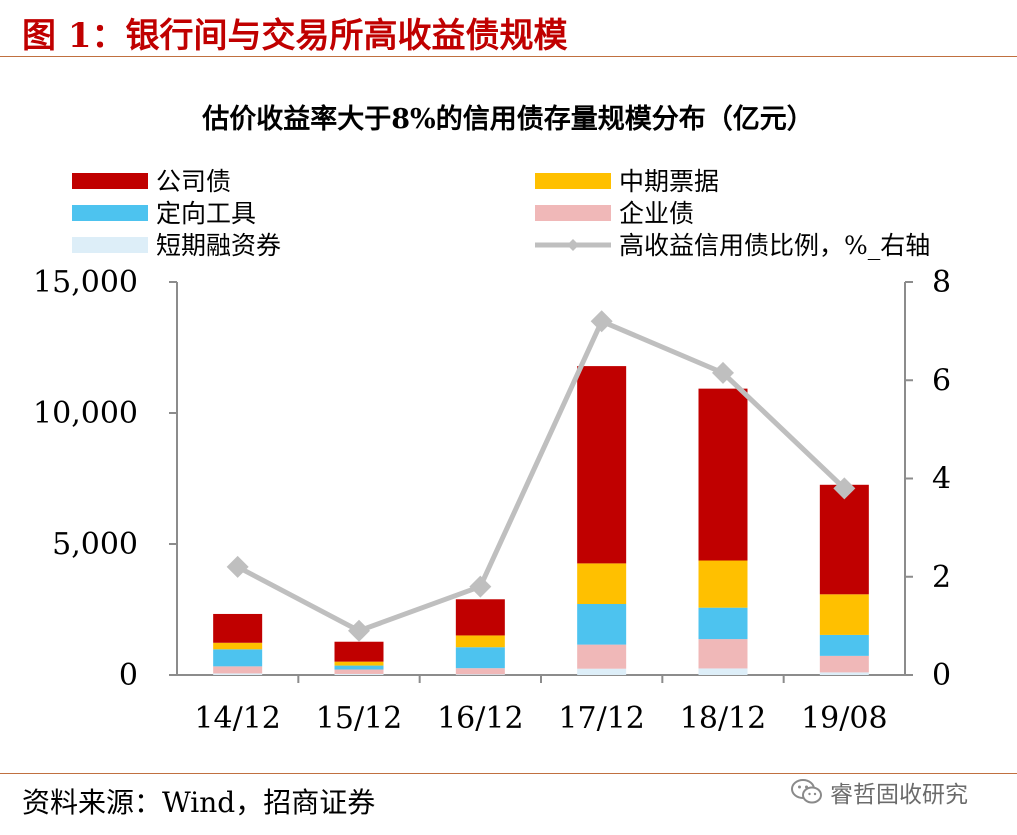 The width and height of the screenshot is (1017, 835). What do you see at coordinates (656, 213) in the screenshot?
I see `legend-label-3: 企业债` at bounding box center [656, 213].